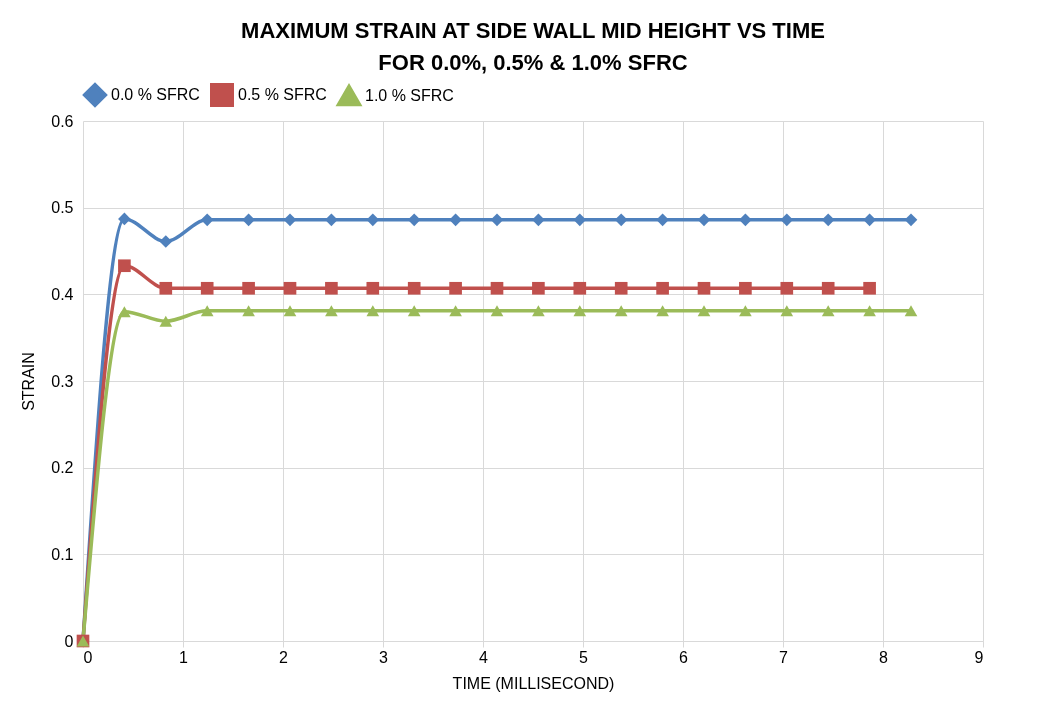  I want to click on x-tick-label: 4, so click(484, 657).